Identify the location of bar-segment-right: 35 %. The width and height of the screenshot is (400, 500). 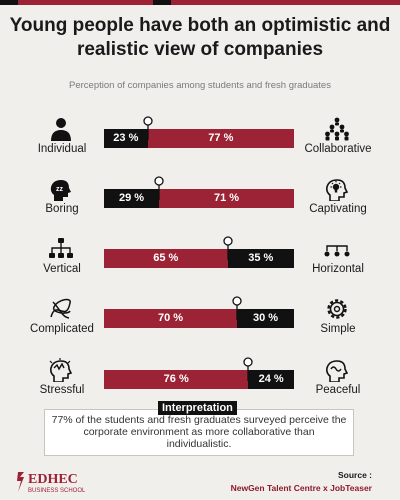
(260, 258).